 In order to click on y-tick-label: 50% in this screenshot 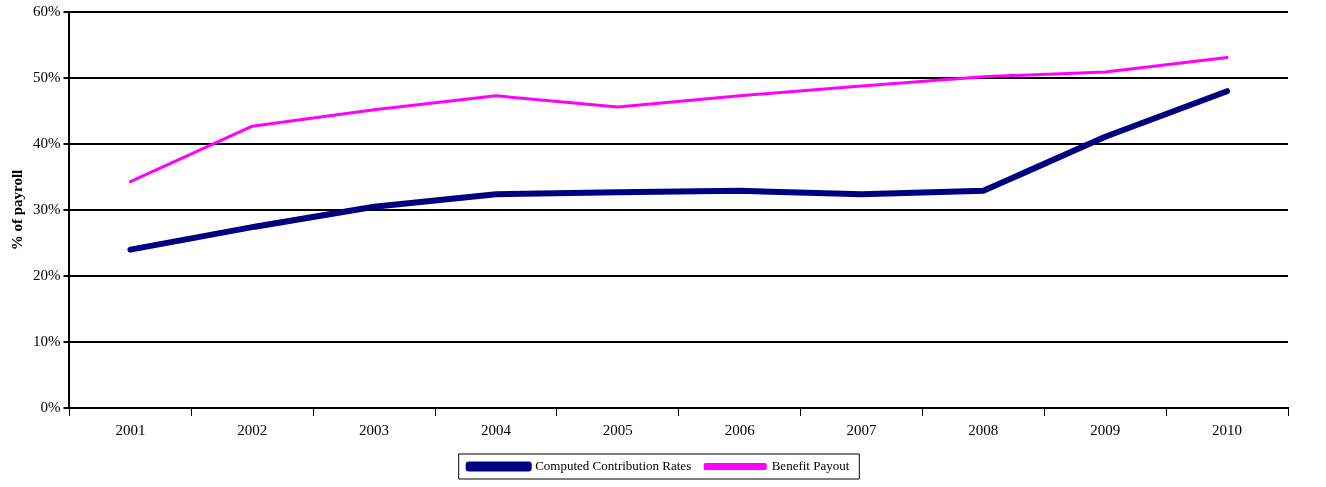, I will do `click(47, 76)`.